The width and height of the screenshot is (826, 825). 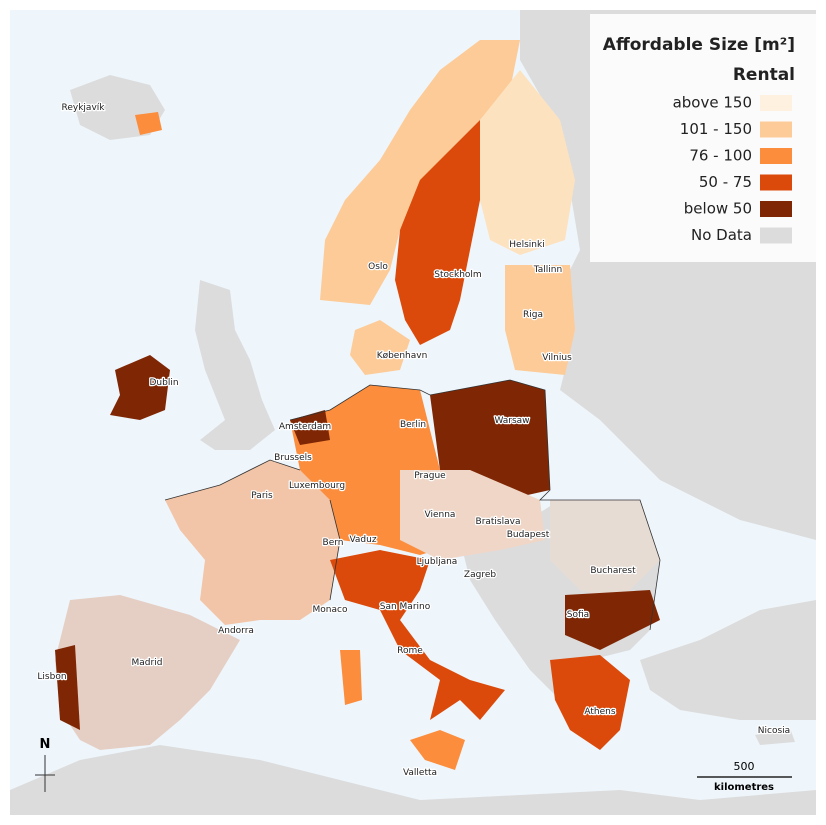 What do you see at coordinates (410, 651) in the screenshot?
I see `city-label: Rome` at bounding box center [410, 651].